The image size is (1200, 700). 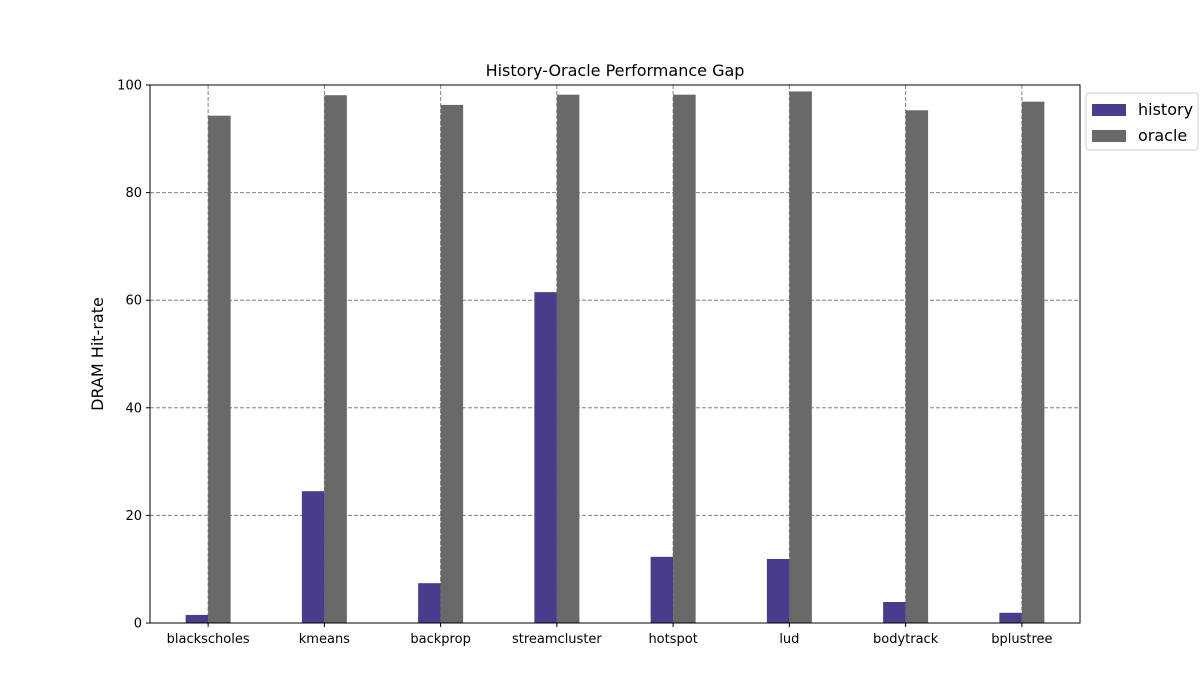 I want to click on x-tick-label: streamcluster, so click(x=557, y=639).